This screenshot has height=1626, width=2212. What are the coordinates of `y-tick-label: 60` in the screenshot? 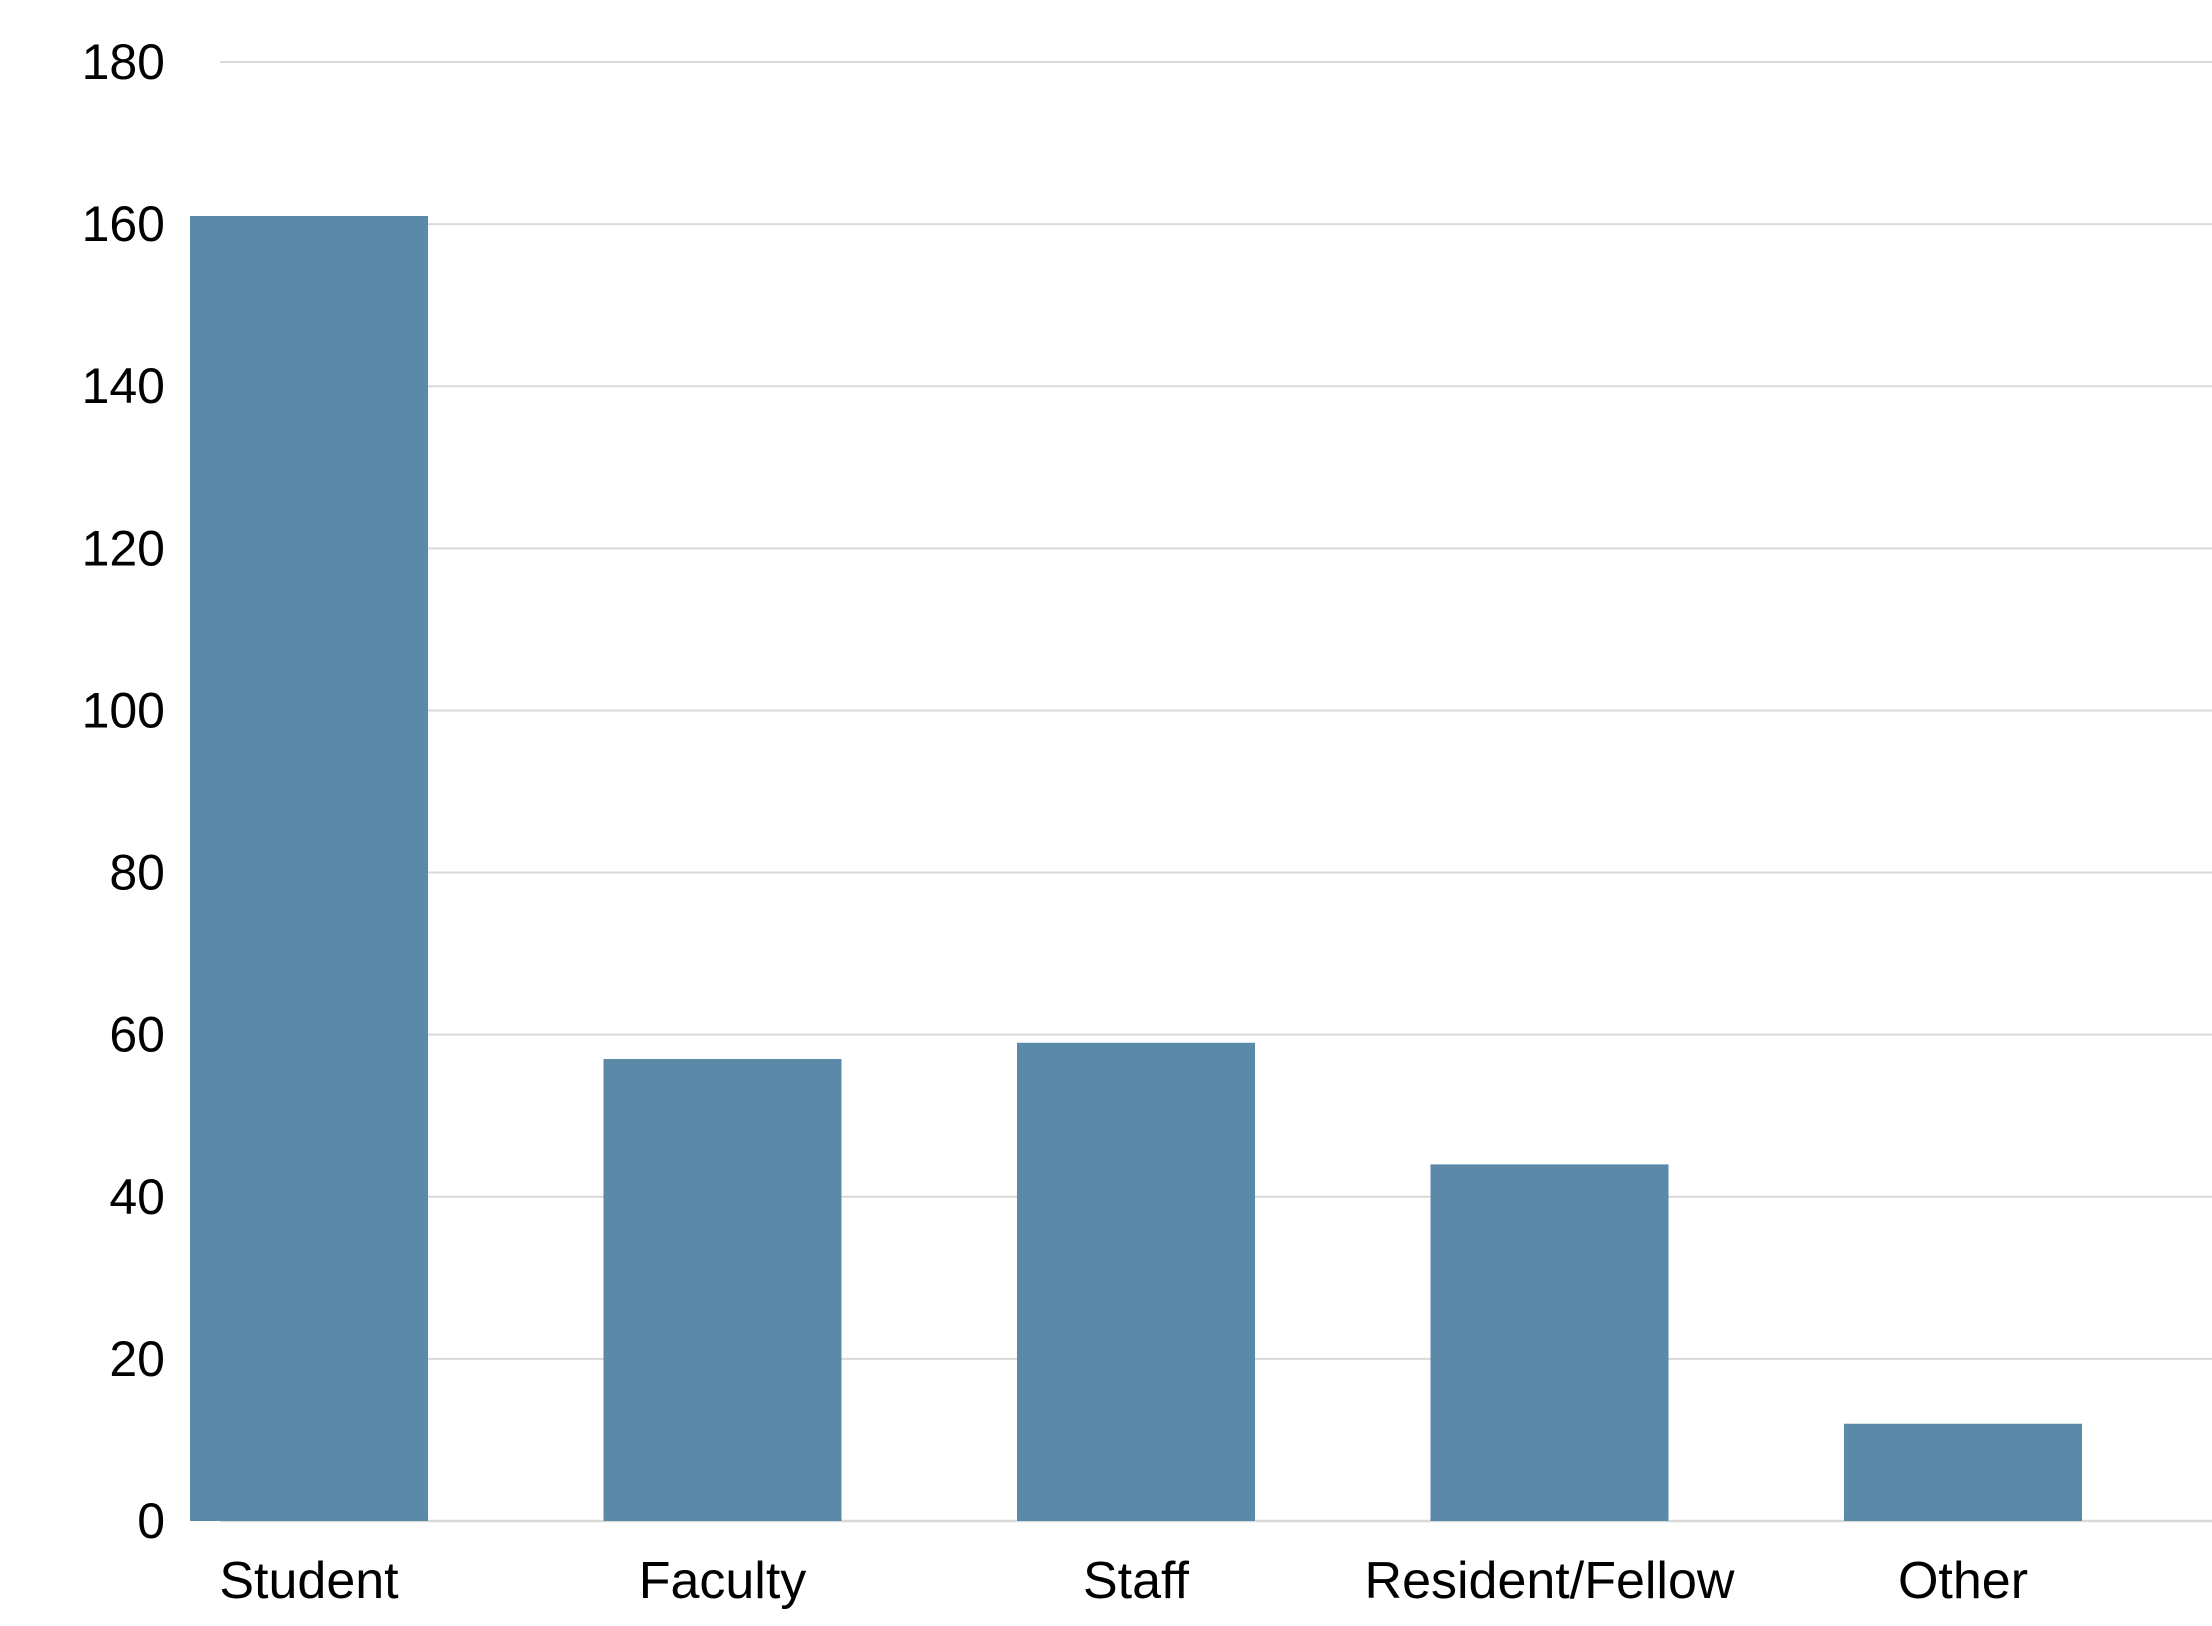 It's located at (137, 1035).